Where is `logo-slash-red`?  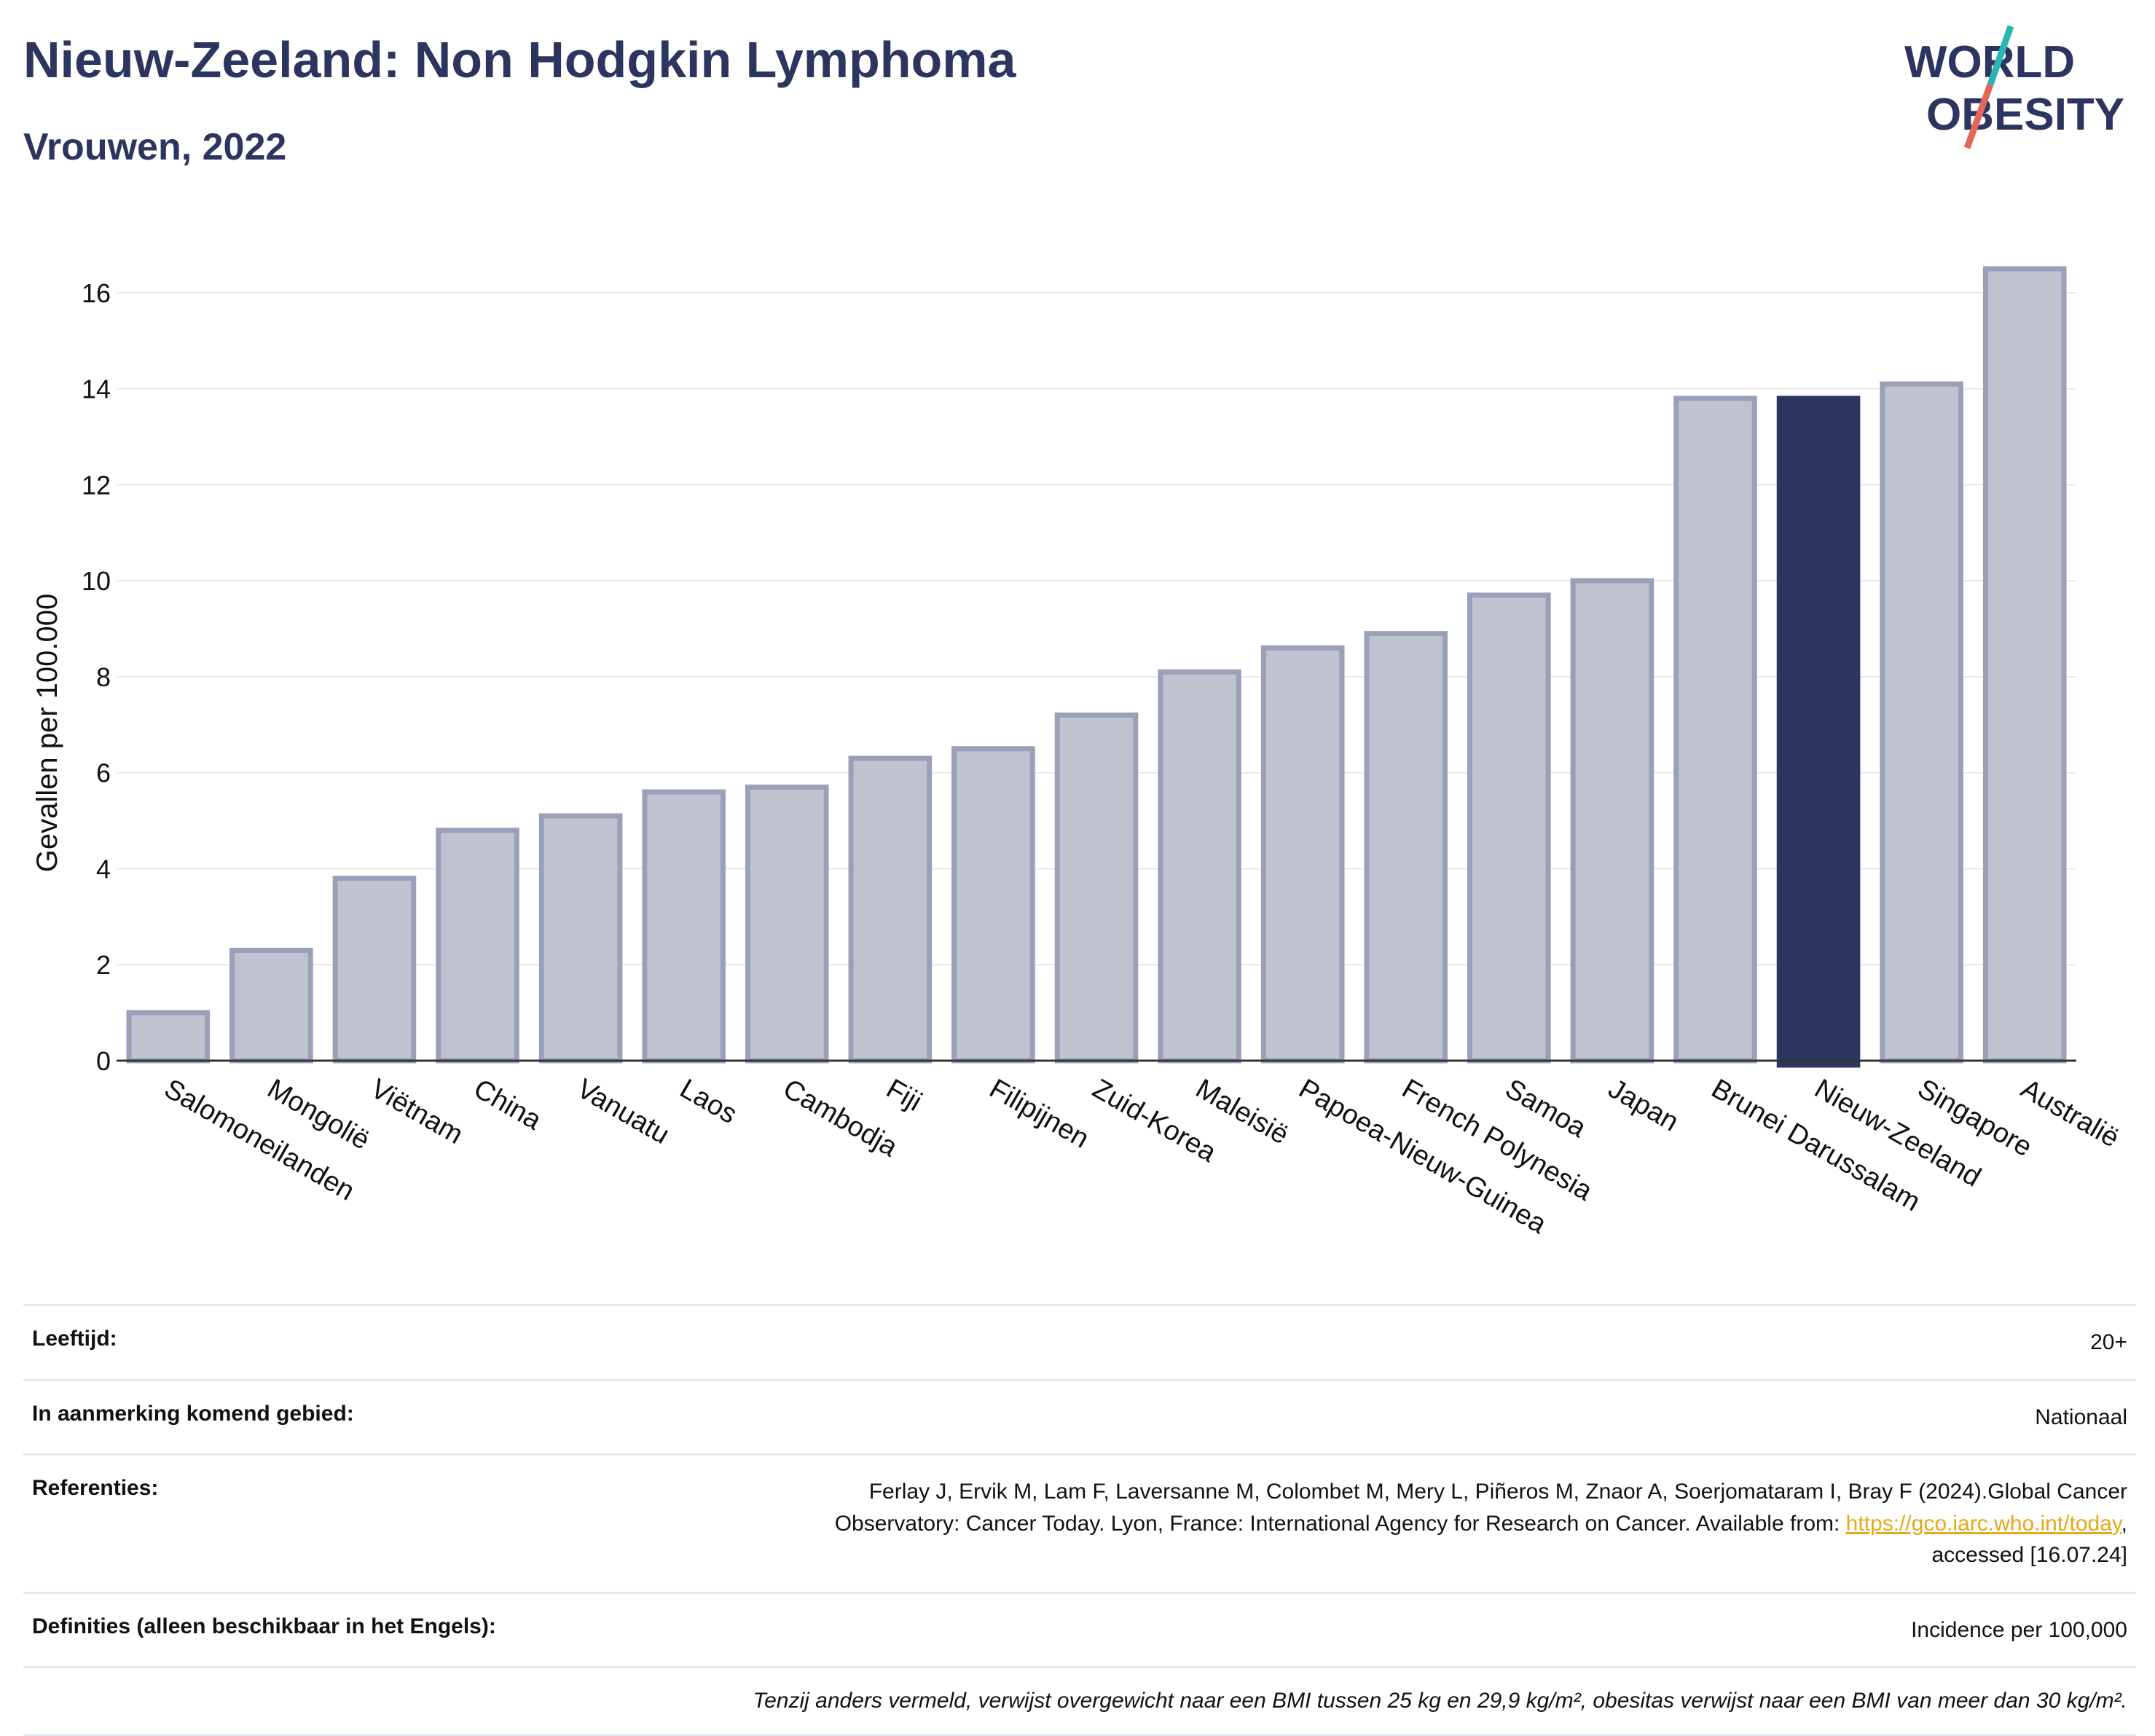
logo-slash-red is located at coordinates (1978, 116).